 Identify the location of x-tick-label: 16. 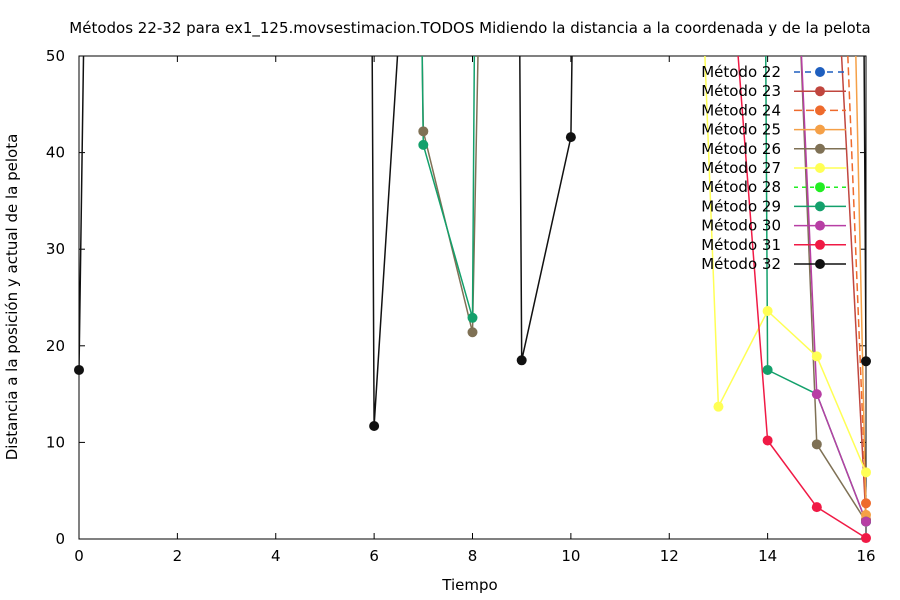
(865, 556).